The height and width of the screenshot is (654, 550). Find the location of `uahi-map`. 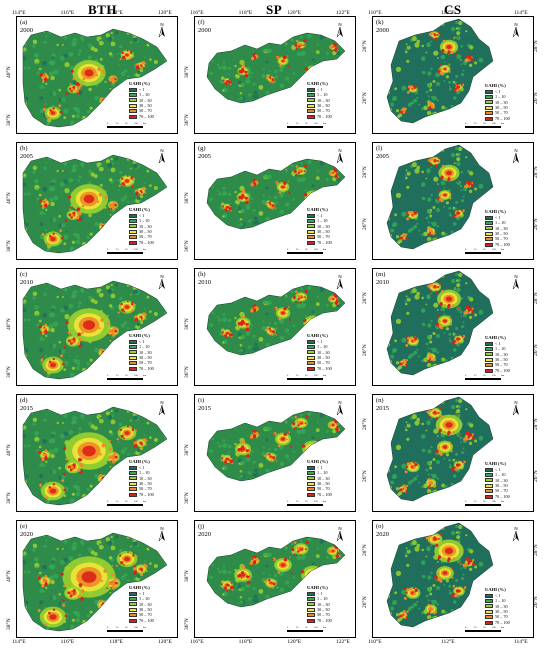

uahi-map is located at coordinates (440, 323).